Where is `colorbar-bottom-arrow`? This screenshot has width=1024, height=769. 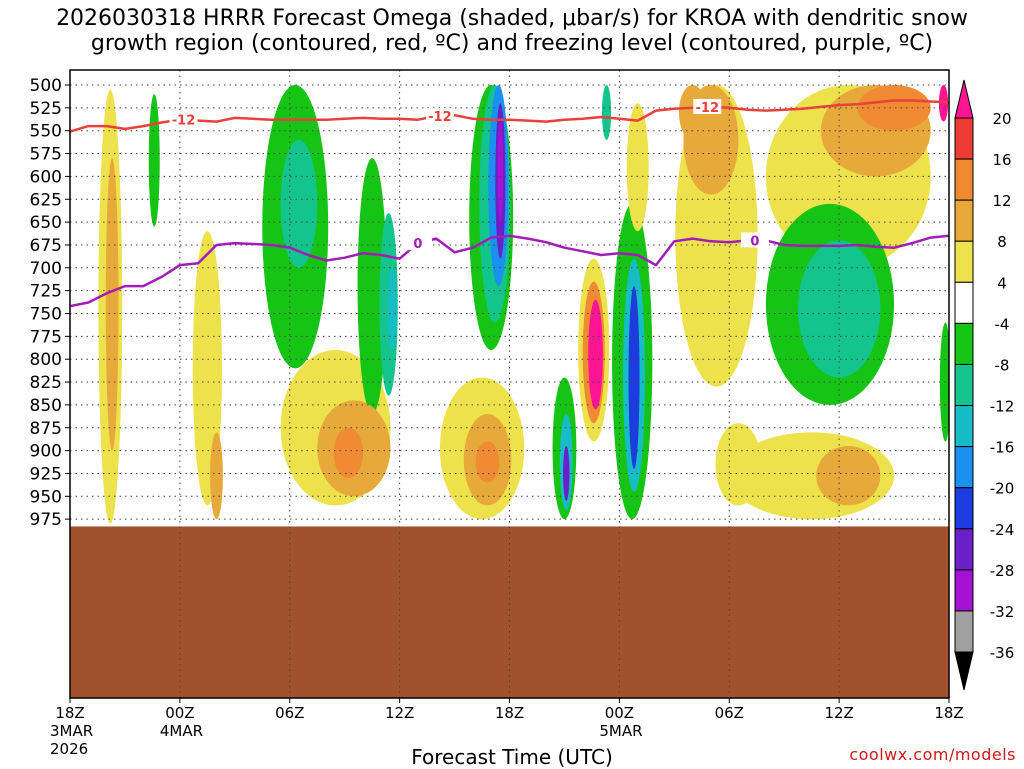 colorbar-bottom-arrow is located at coordinates (964, 671).